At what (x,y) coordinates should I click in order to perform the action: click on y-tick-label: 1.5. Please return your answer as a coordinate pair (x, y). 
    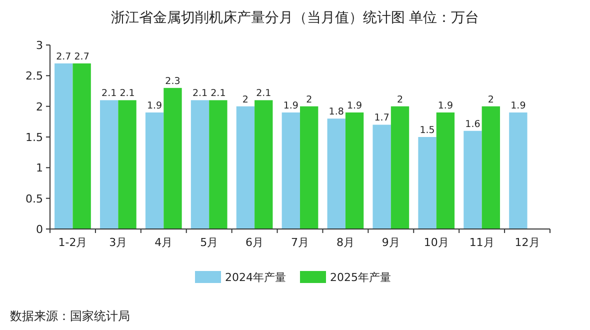
    Looking at the image, I should click on (34, 137).